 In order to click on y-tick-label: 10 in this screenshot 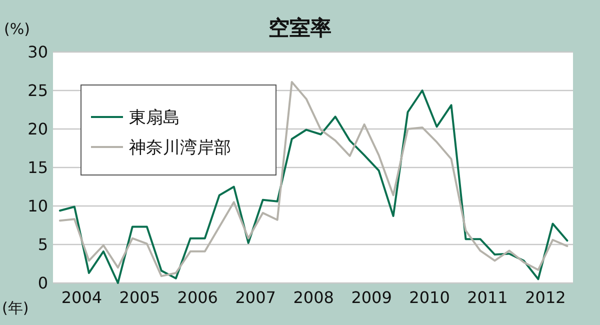, I will do `click(38, 206)`.